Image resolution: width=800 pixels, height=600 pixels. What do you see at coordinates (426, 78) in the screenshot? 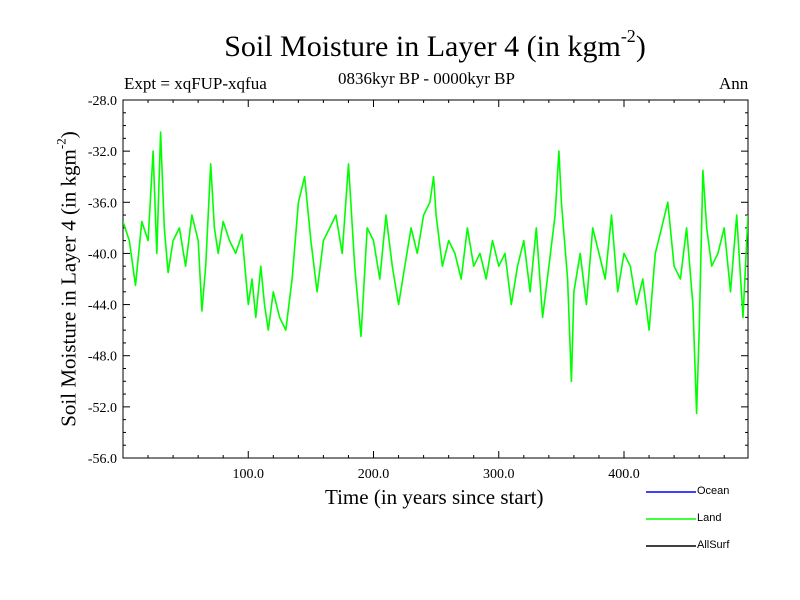
I see `period-label: 0836kyr BP - 0000kyr BP` at bounding box center [426, 78].